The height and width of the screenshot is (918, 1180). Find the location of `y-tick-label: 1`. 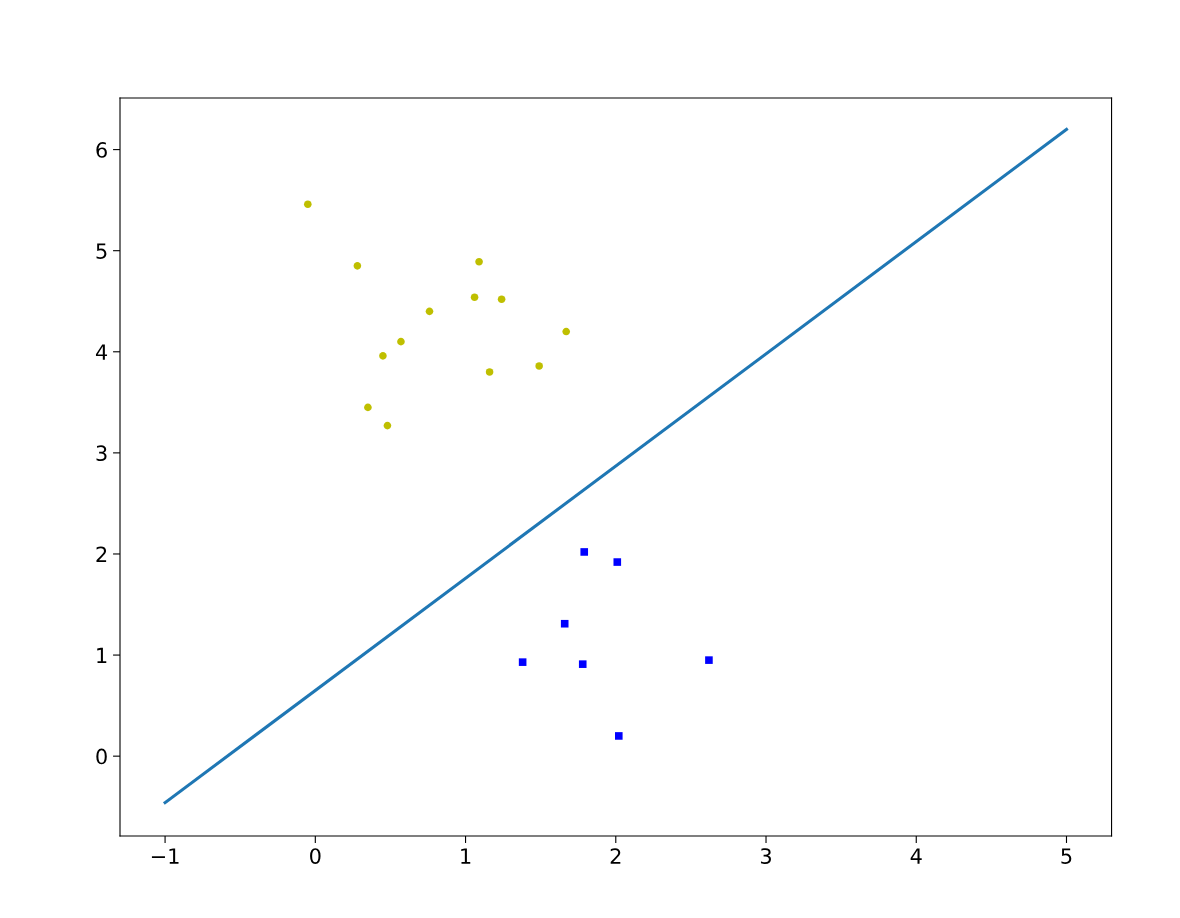

y-tick-label: 1 is located at coordinates (102, 655).